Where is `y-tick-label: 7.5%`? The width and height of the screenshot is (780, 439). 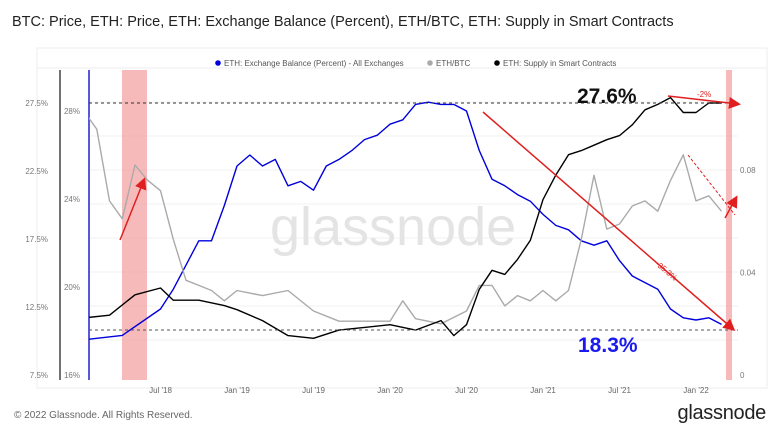
y-tick-label: 7.5% is located at coordinates (39, 375).